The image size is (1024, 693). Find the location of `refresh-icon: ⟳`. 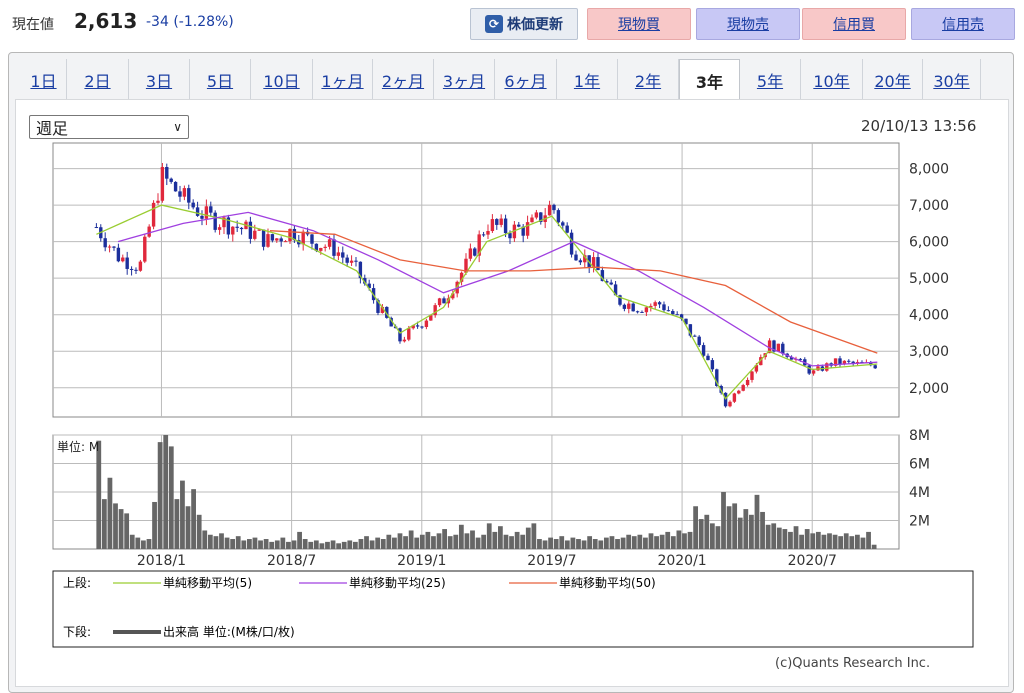

refresh-icon: ⟳ is located at coordinates (494, 24).